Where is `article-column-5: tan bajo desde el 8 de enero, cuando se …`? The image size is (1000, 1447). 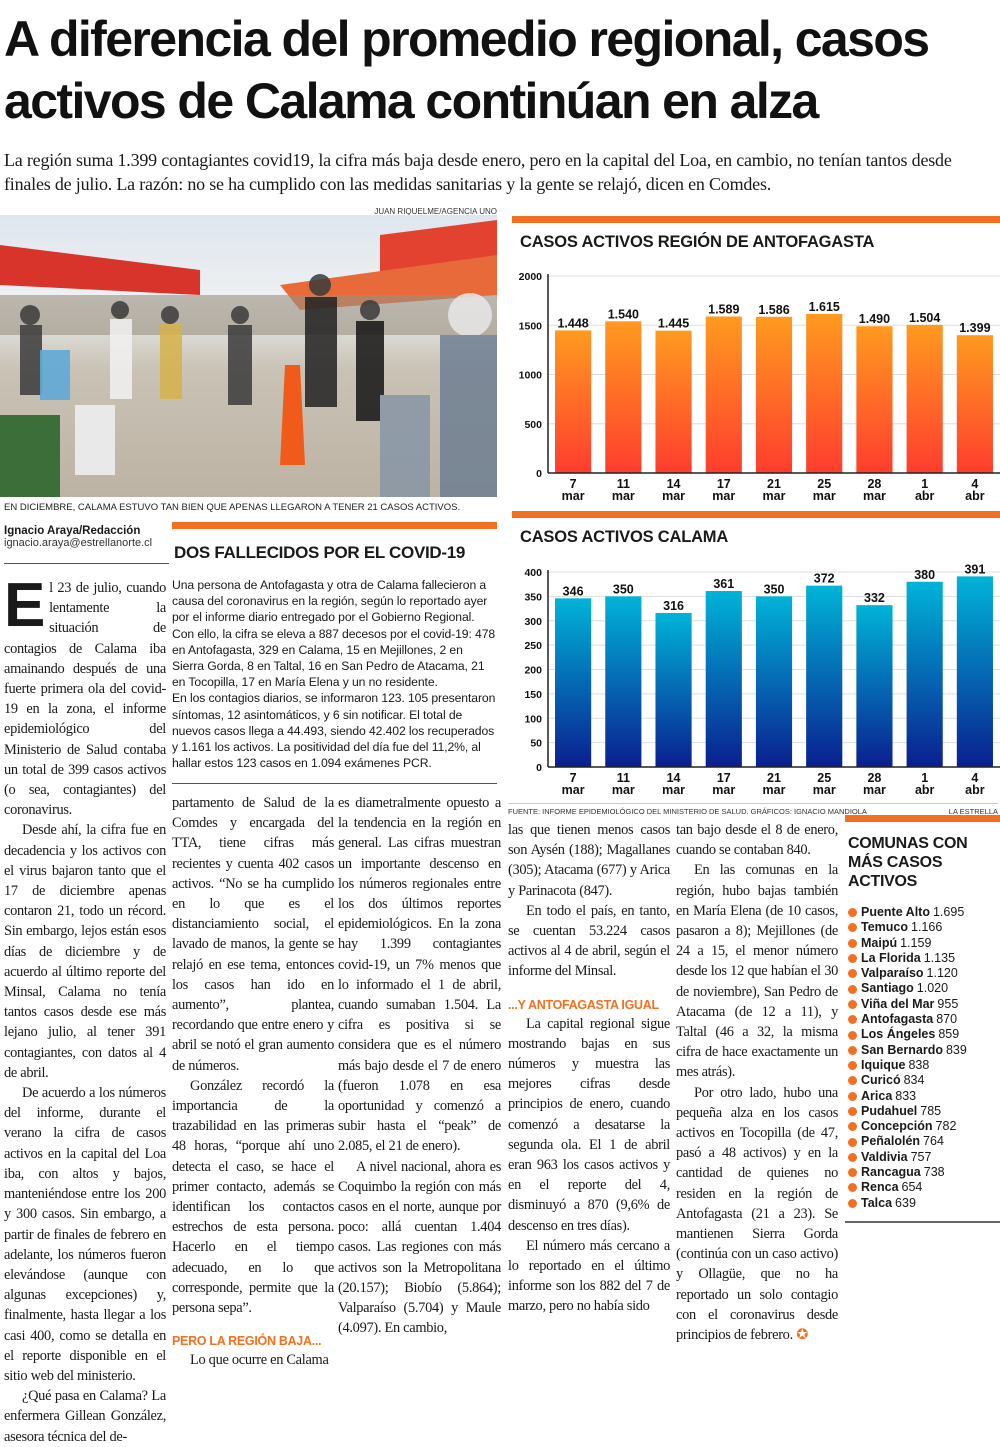
article-column-5: tan bajo desde el 8 de enero, cuando se … is located at coordinates (757, 1082).